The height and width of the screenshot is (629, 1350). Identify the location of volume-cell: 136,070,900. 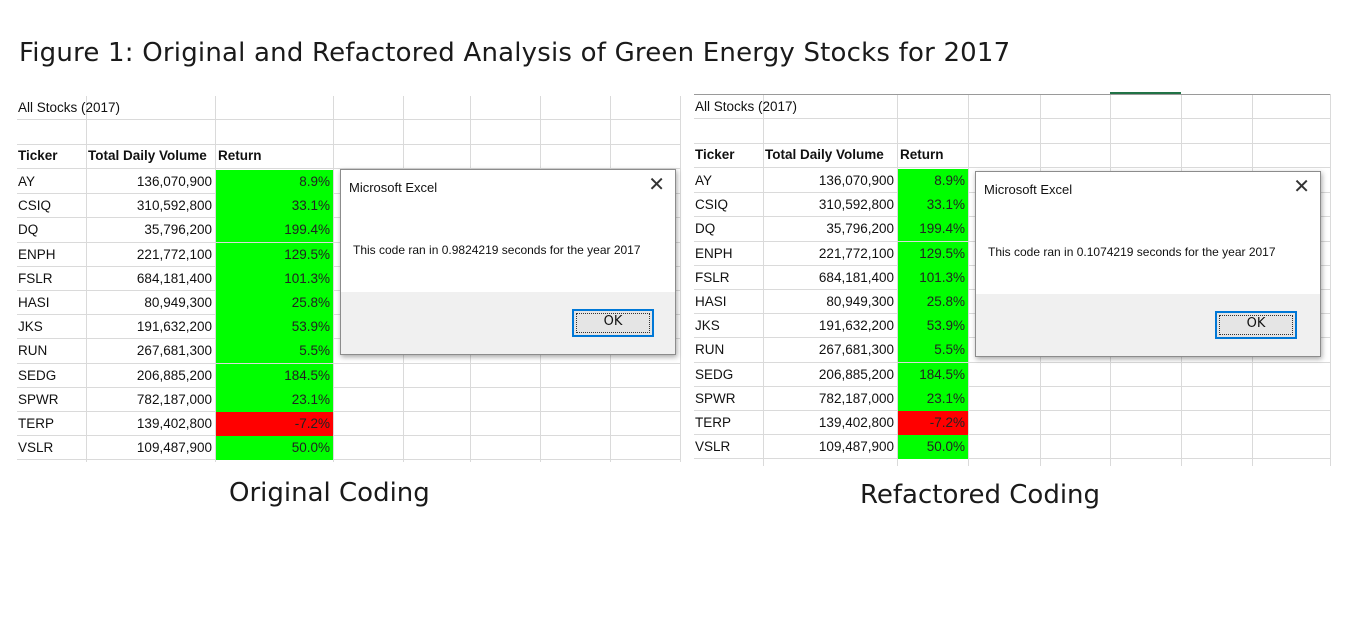
(174, 181).